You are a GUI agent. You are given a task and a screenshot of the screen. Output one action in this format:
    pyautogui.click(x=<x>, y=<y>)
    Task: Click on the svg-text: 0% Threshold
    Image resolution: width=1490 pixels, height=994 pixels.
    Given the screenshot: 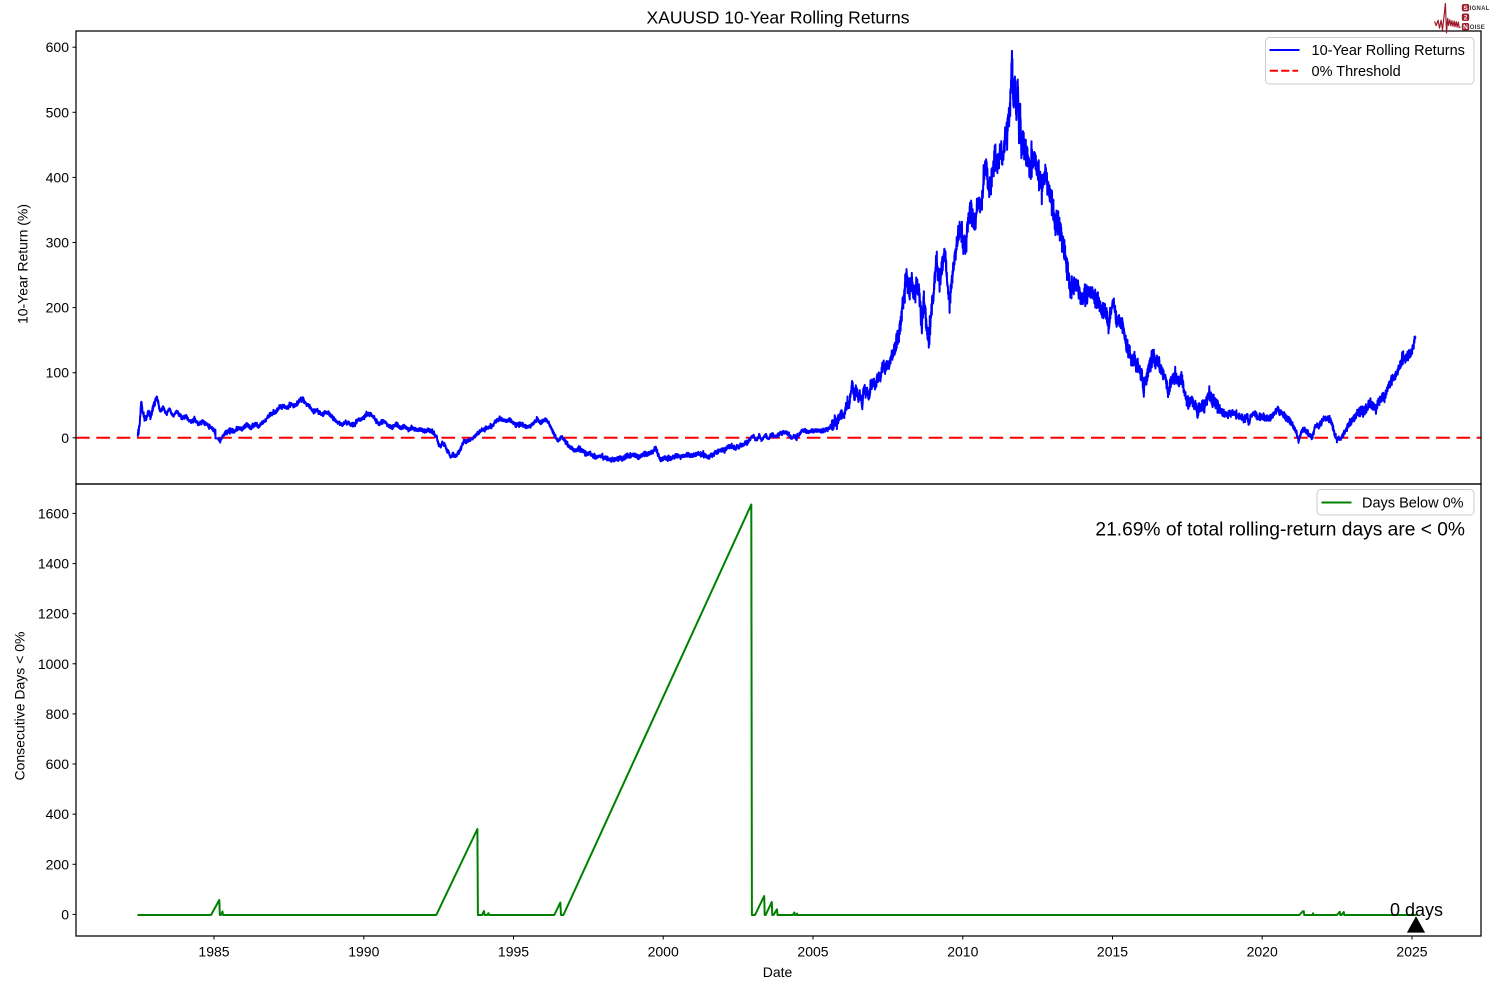 What is the action you would take?
    pyautogui.click(x=1356, y=72)
    